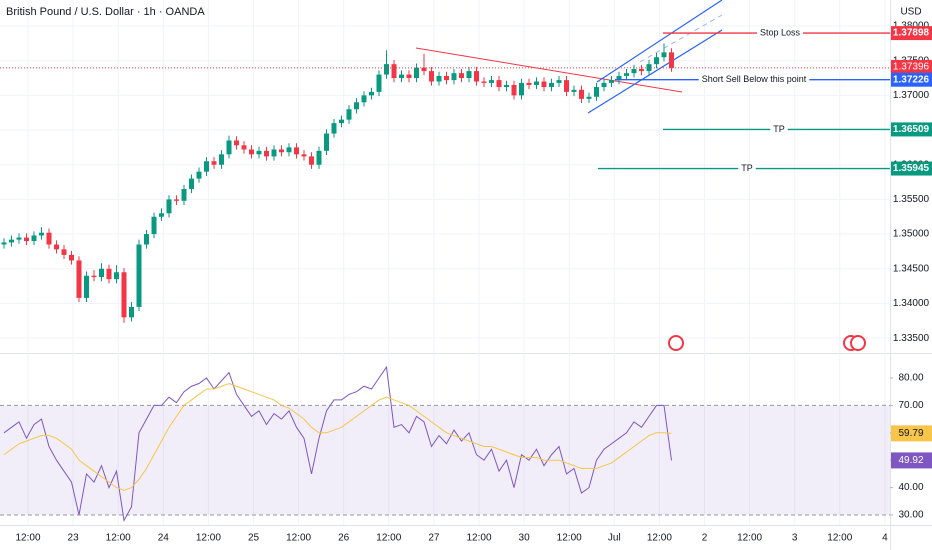  I want to click on last-price-label: 1.37396, so click(911, 67).